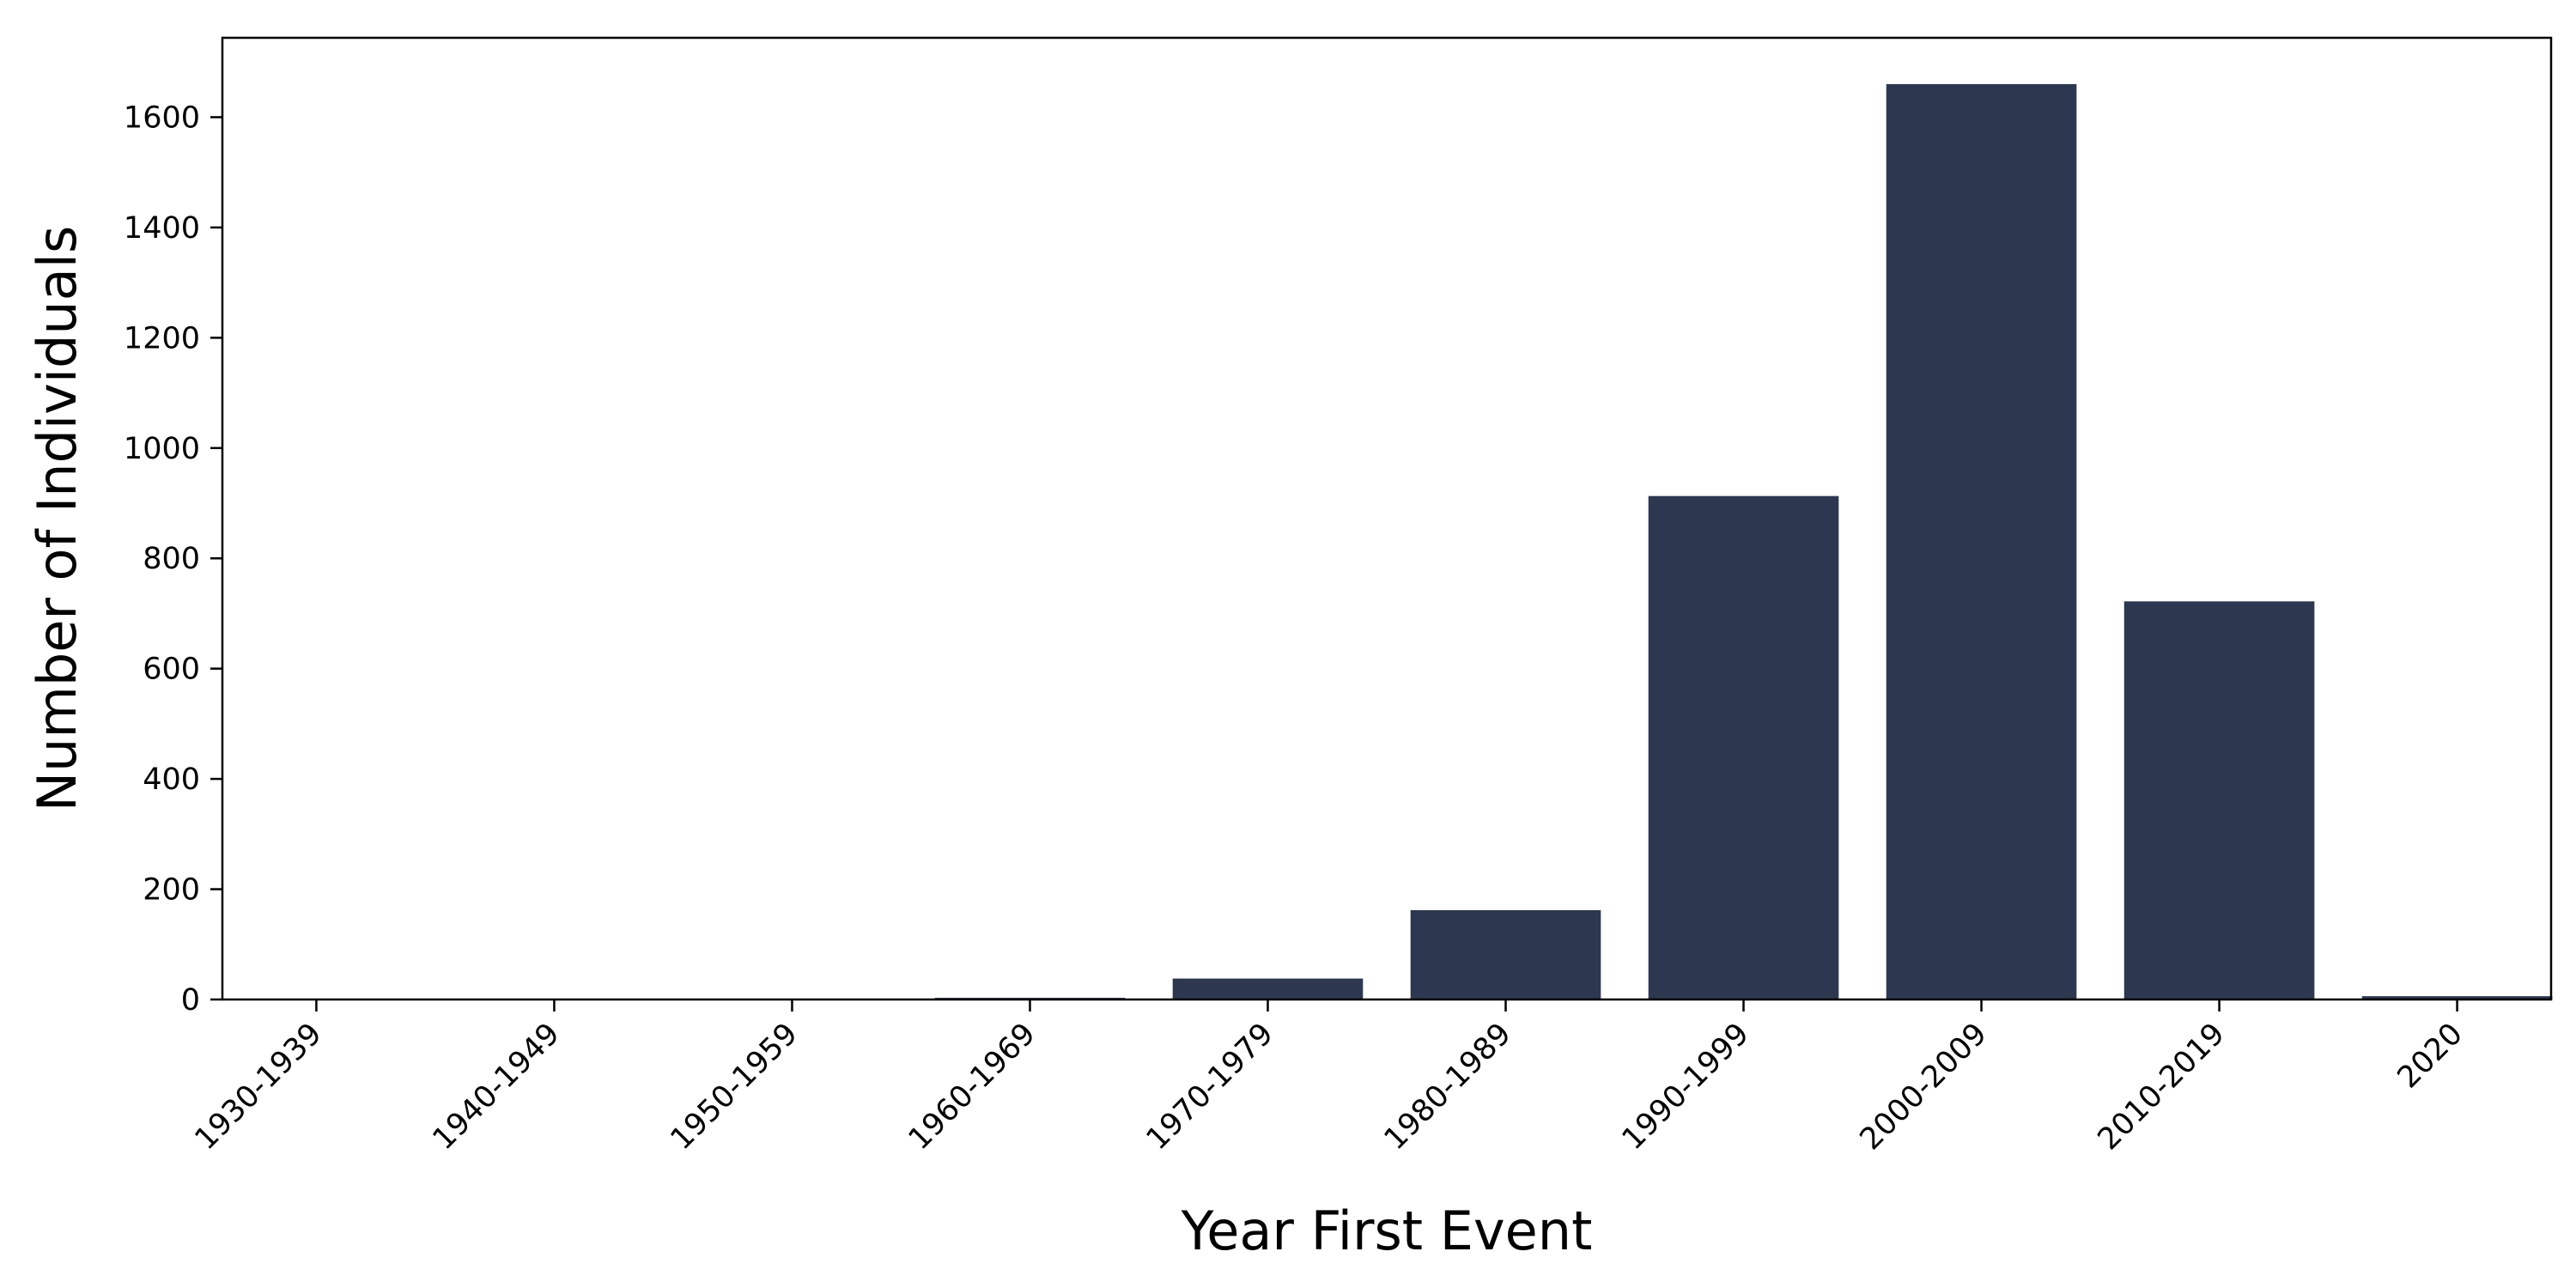  What do you see at coordinates (162, 117) in the screenshot?
I see `y-tick-label: 1600` at bounding box center [162, 117].